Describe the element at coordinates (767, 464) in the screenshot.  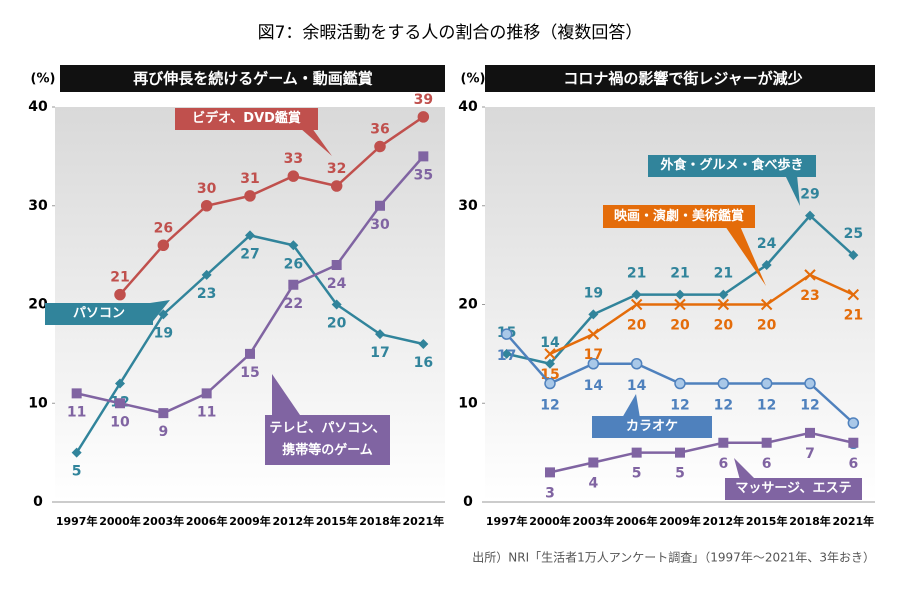
I see `value-label: 6` at that location.